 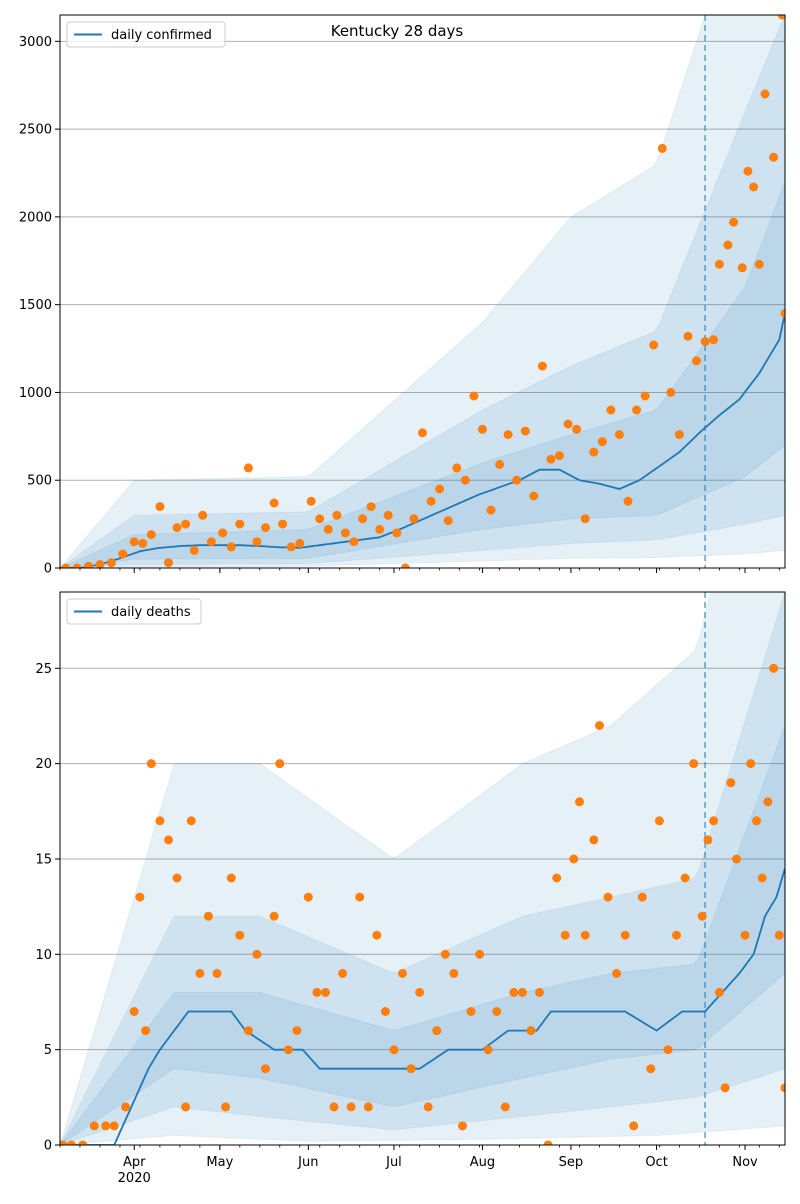 I want to click on deaths-ytick-label: 20, so click(x=43, y=764).